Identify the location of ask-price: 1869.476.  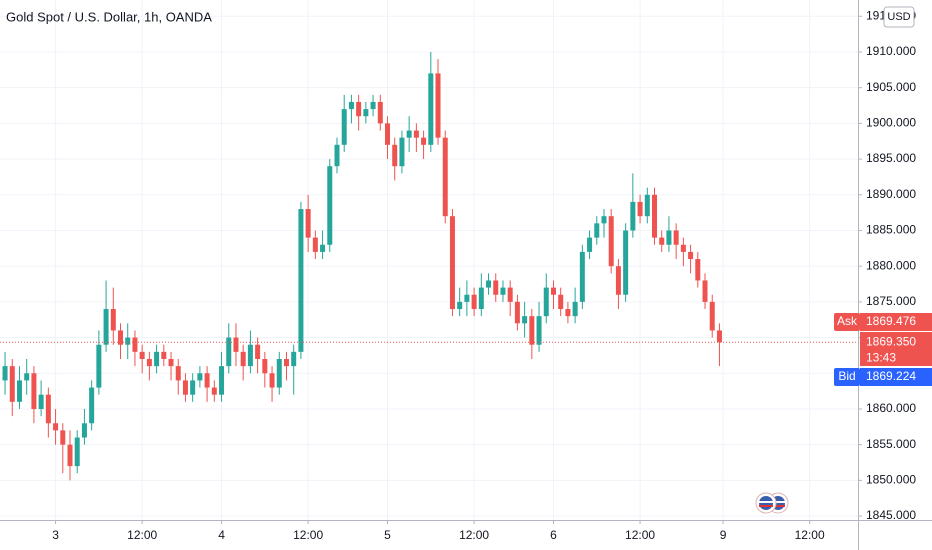
(891, 321).